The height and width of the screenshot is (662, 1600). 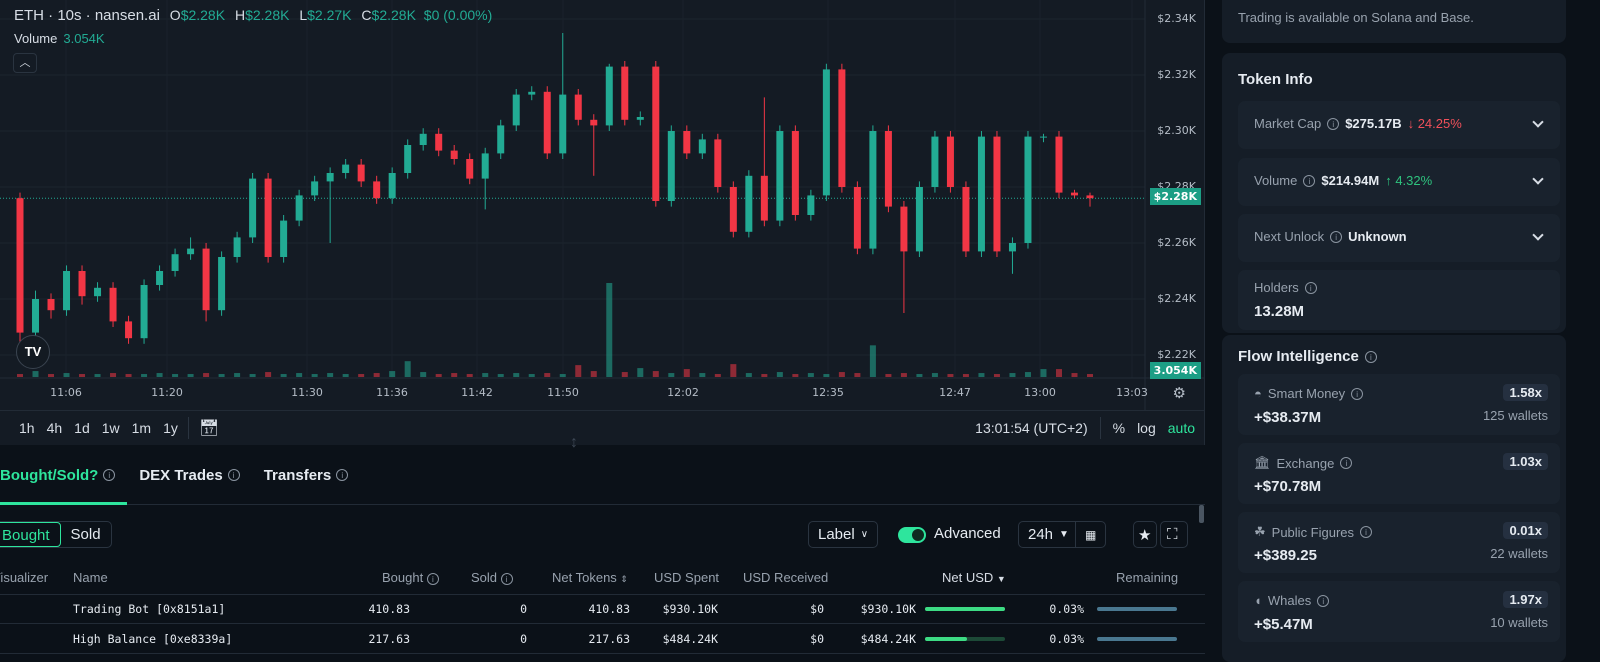 What do you see at coordinates (1145, 534) in the screenshot?
I see `favorite-star-icon: ★` at bounding box center [1145, 534].